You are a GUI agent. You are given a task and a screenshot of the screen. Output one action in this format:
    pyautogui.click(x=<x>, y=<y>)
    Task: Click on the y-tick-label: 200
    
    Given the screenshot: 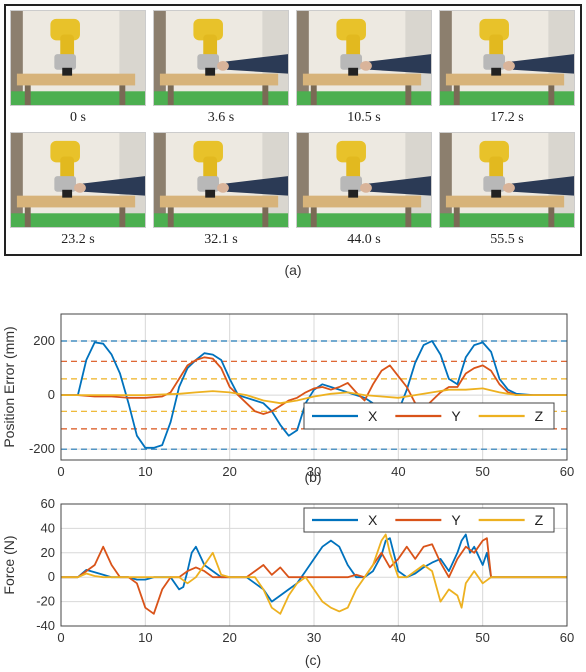 What is the action you would take?
    pyautogui.click(x=44, y=340)
    